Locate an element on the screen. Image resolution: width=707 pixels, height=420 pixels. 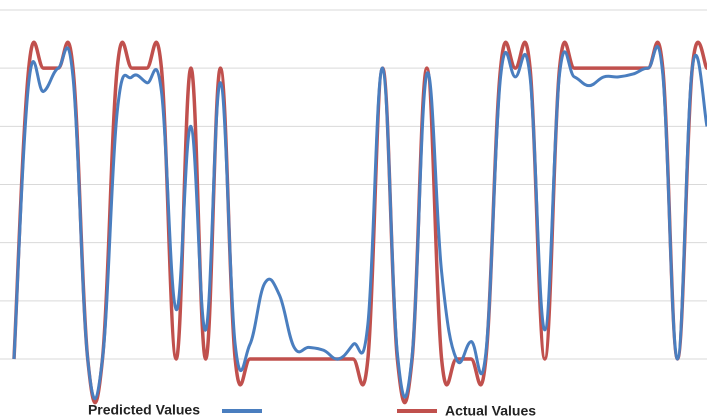
legend: Predicted Values Actual Values is located at coordinates (312, 410).